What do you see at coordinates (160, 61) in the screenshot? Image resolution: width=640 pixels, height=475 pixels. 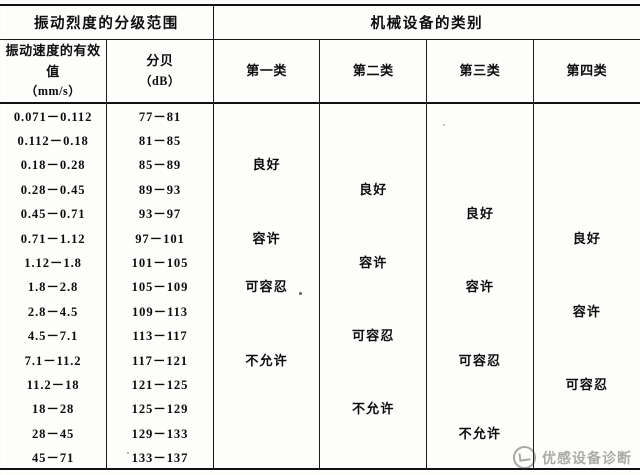 I see `col-header-db-label: 分贝` at bounding box center [160, 61].